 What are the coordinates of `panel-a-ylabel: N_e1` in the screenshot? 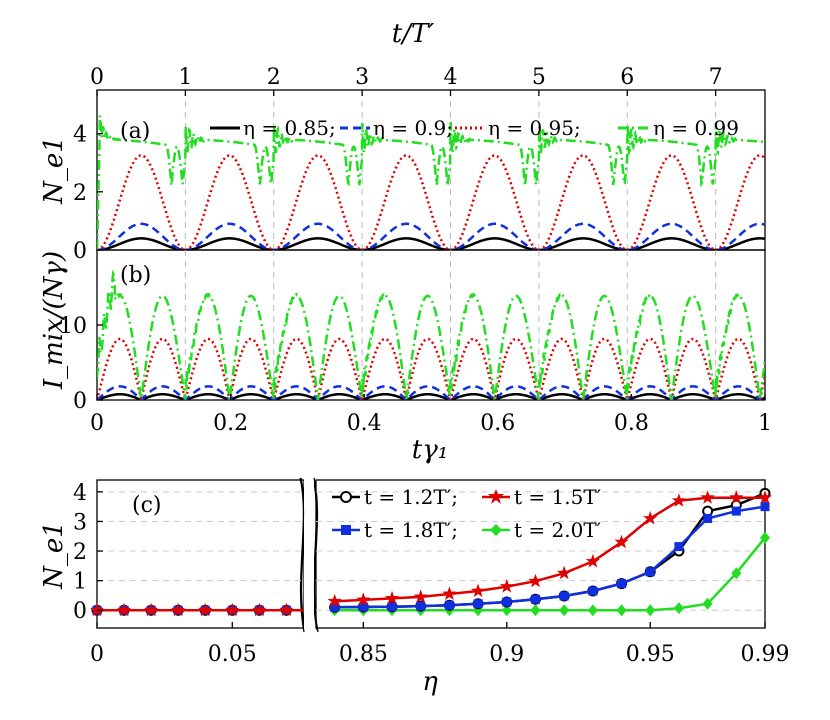 It's located at (54, 170).